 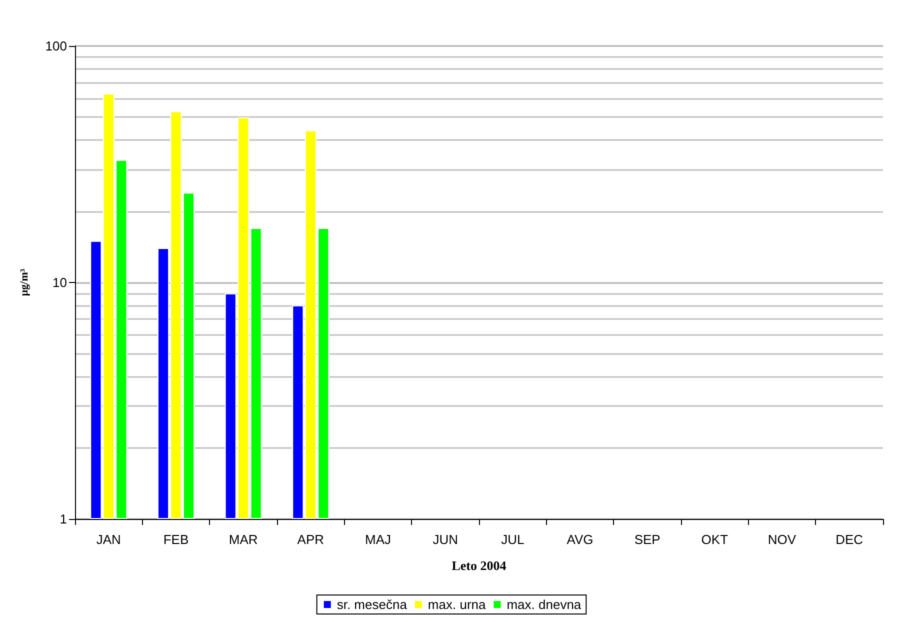 What do you see at coordinates (479, 565) in the screenshot?
I see `x-axis-title: Leto 2004` at bounding box center [479, 565].